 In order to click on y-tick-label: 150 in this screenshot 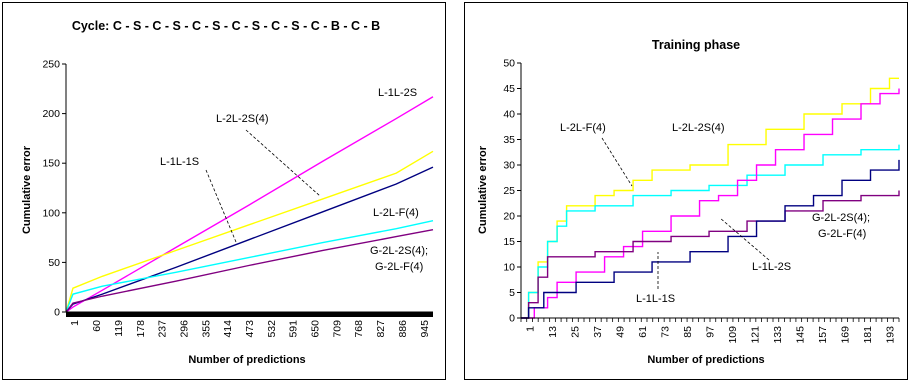, I will do `click(51, 164)`.